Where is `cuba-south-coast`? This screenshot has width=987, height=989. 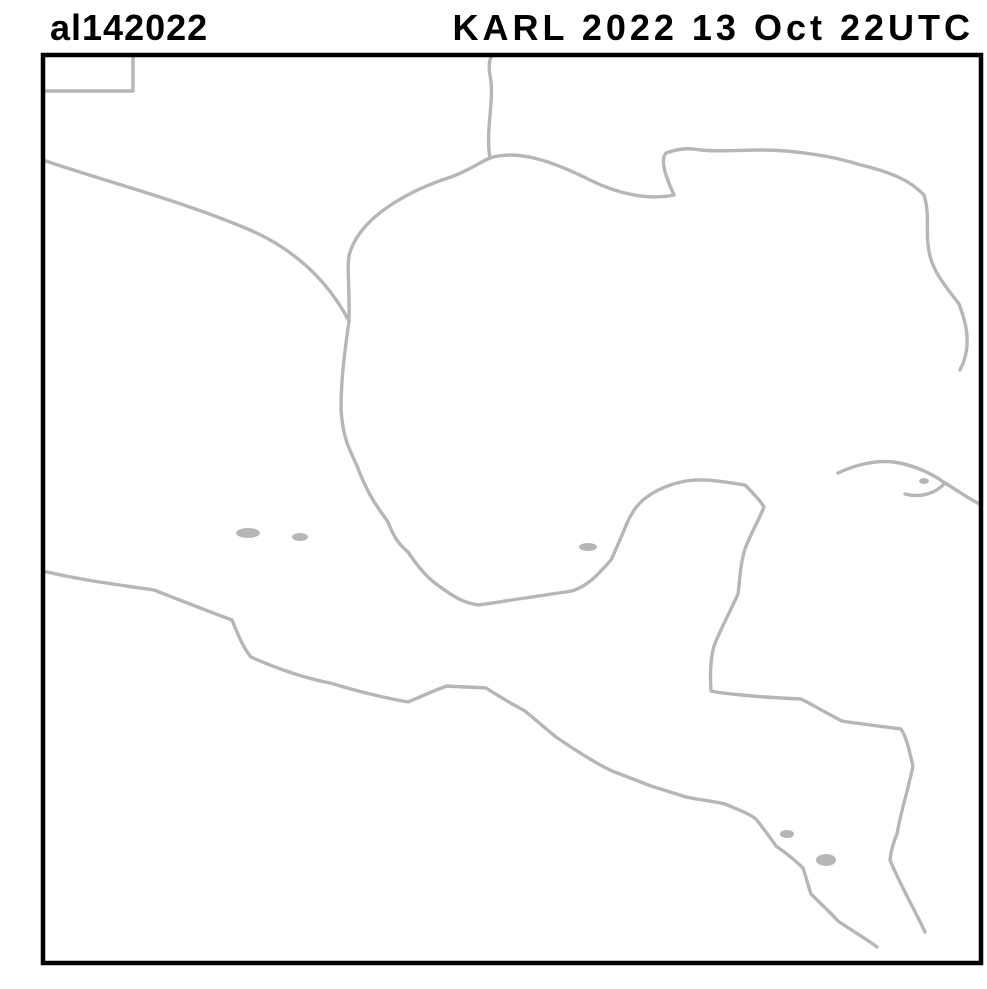 cuba-south-coast is located at coordinates (925, 489).